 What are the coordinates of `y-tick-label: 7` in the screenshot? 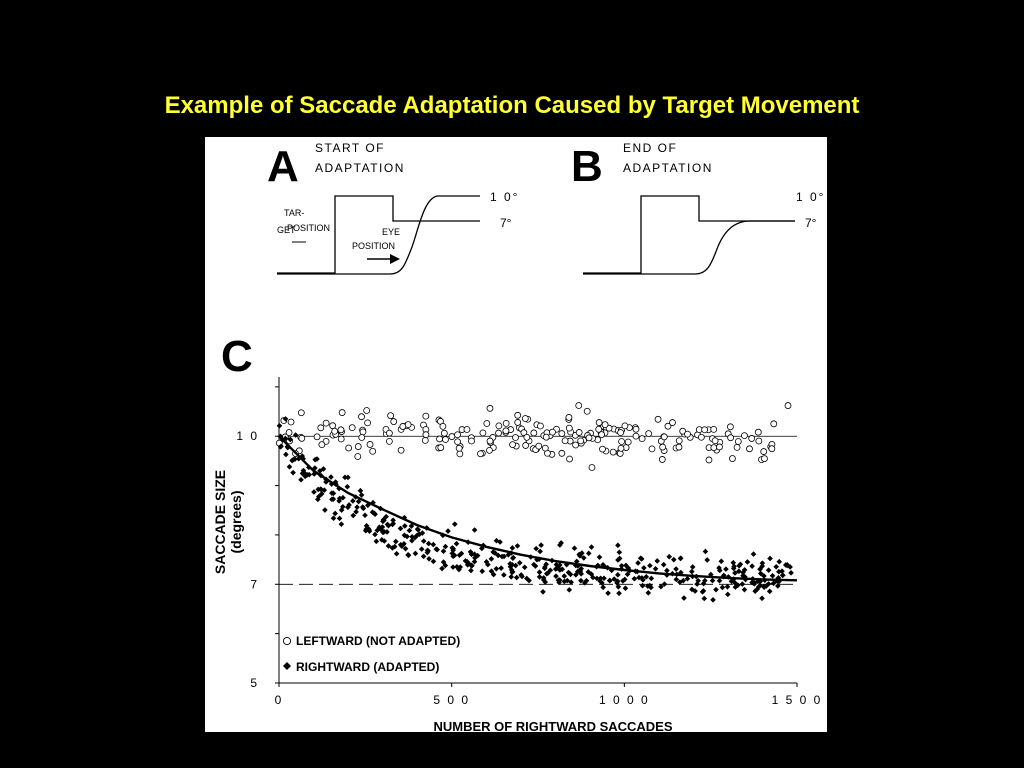 It's located at (254, 584).